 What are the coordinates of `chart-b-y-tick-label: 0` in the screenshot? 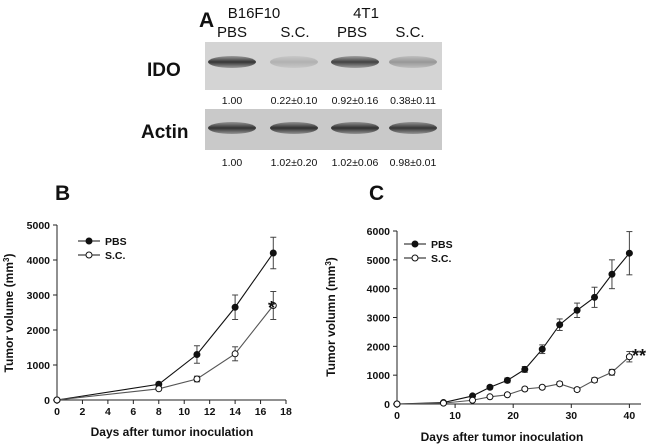 It's located at (47, 401).